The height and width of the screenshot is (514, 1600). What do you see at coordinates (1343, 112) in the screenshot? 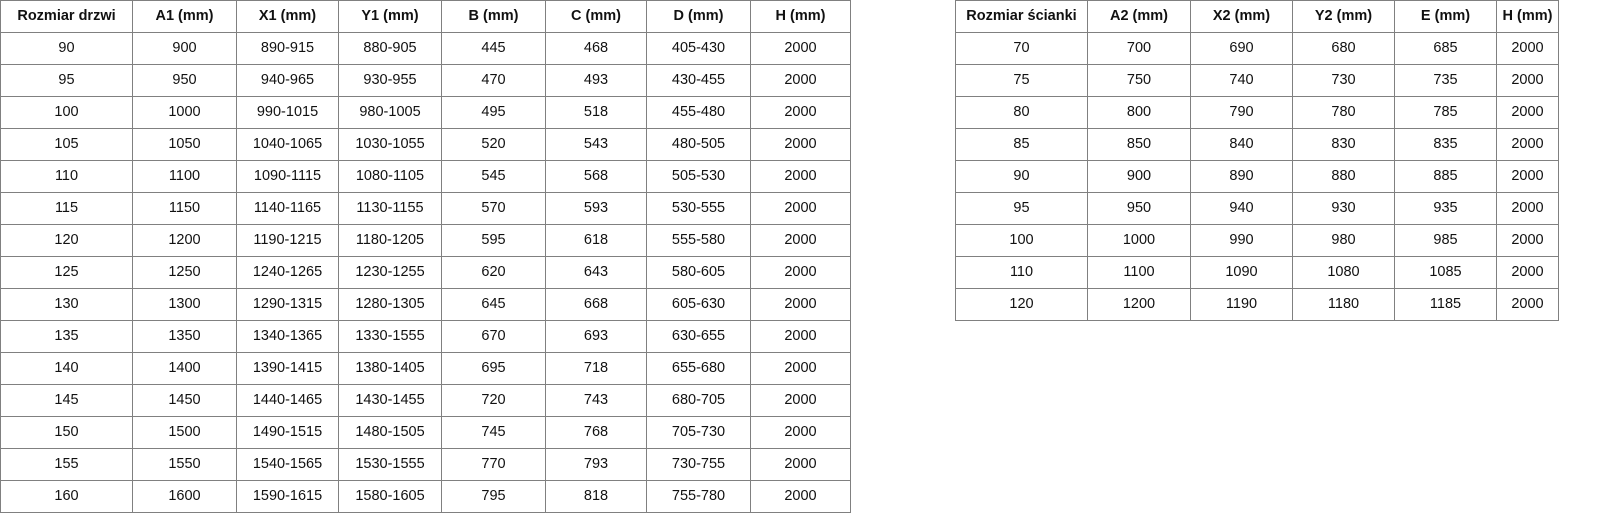
I see `wall-cell: 780` at bounding box center [1343, 112].